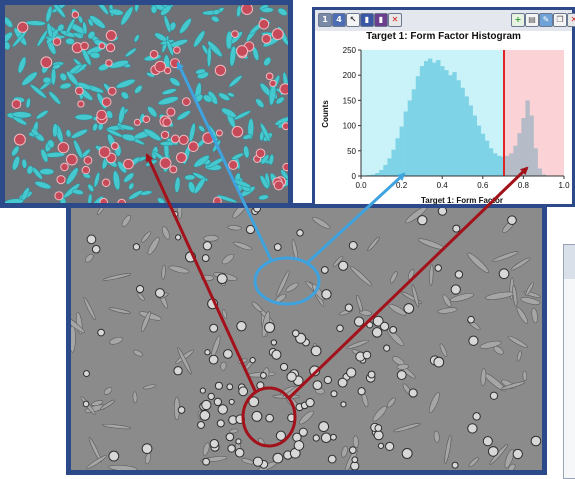 The width and height of the screenshot is (575, 479). Describe the element at coordinates (350, 100) in the screenshot. I see `y-tick-label: 150` at that location.